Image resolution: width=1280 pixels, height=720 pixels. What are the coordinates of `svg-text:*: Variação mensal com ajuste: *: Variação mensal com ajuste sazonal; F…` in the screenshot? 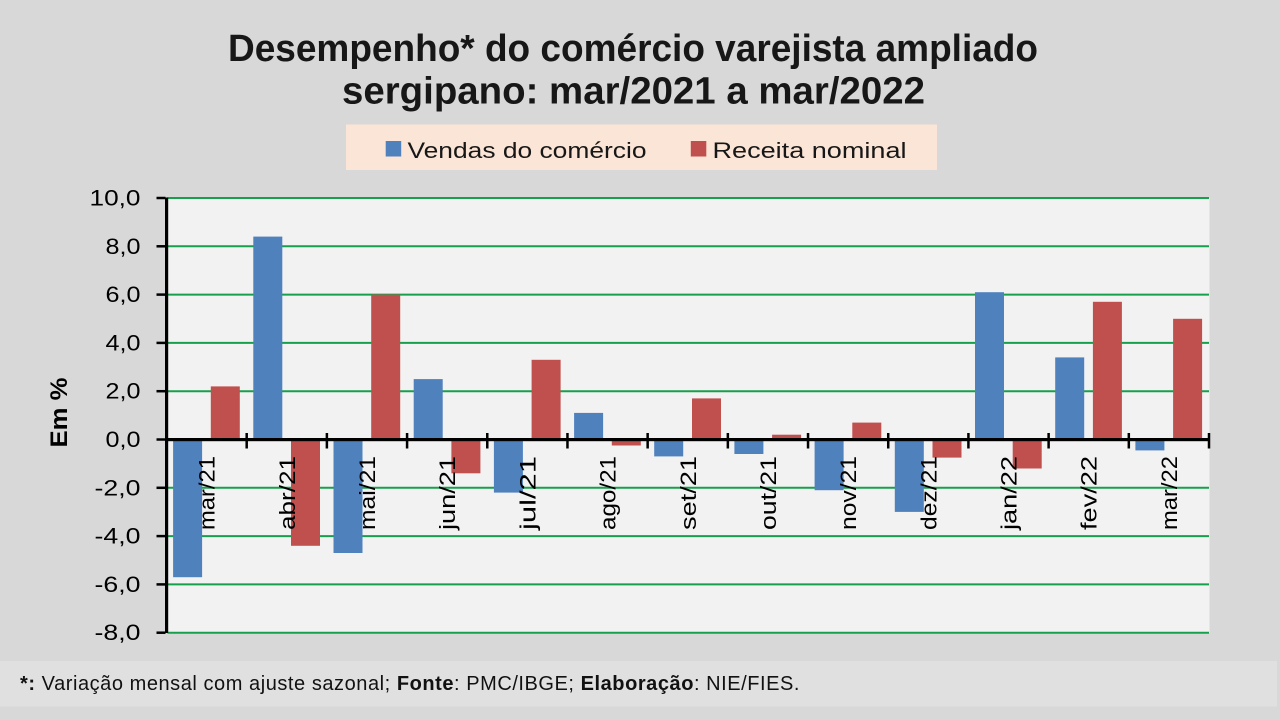 It's located at (410, 684).